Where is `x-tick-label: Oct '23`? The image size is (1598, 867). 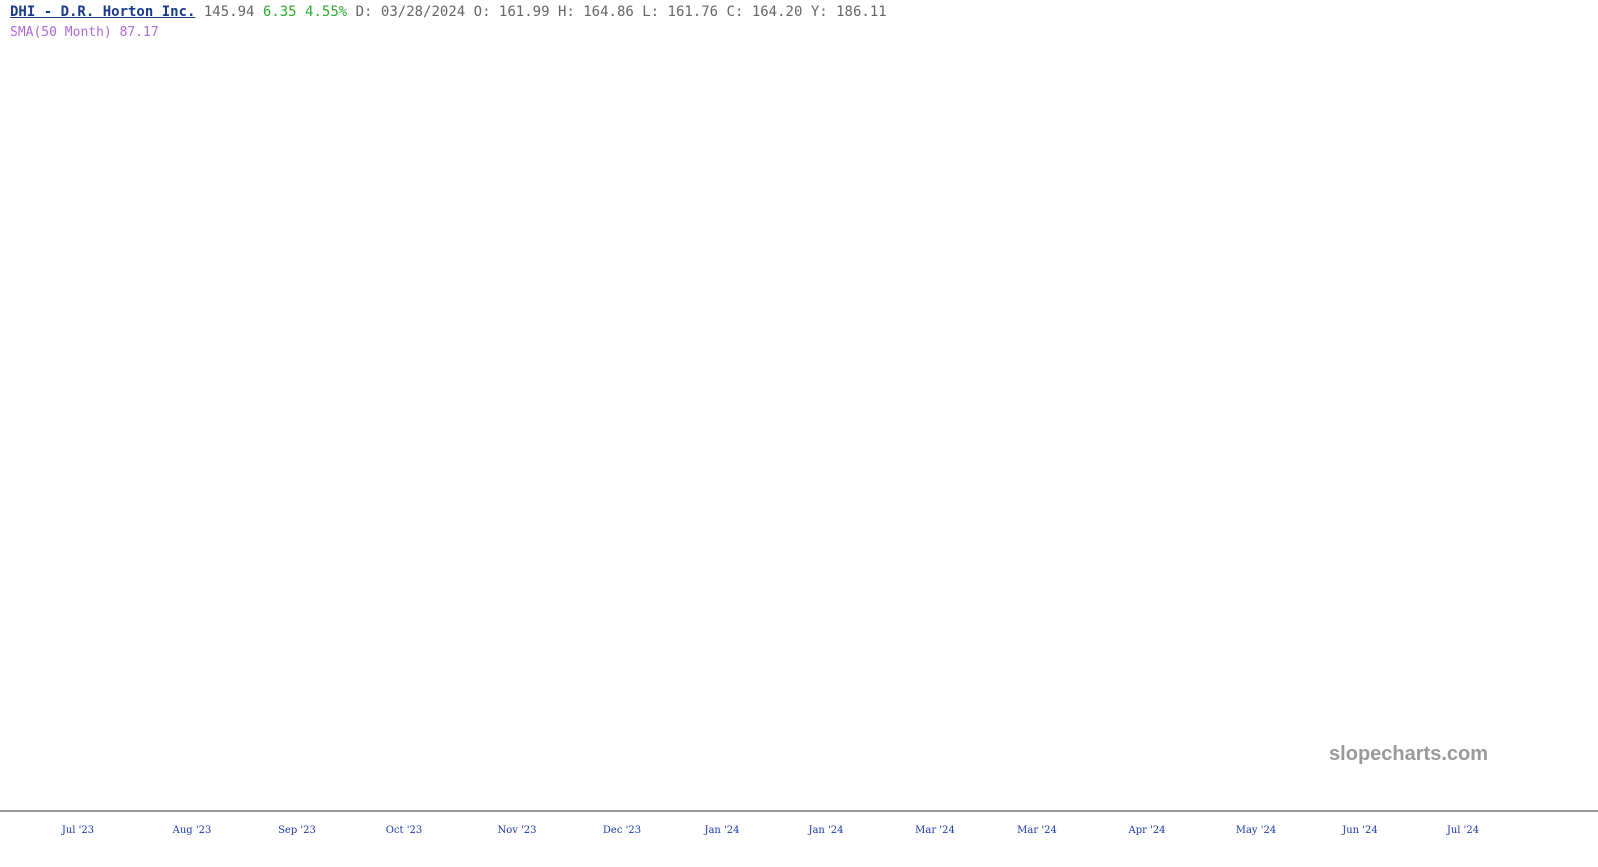 x-tick-label: Oct '23 is located at coordinates (404, 830).